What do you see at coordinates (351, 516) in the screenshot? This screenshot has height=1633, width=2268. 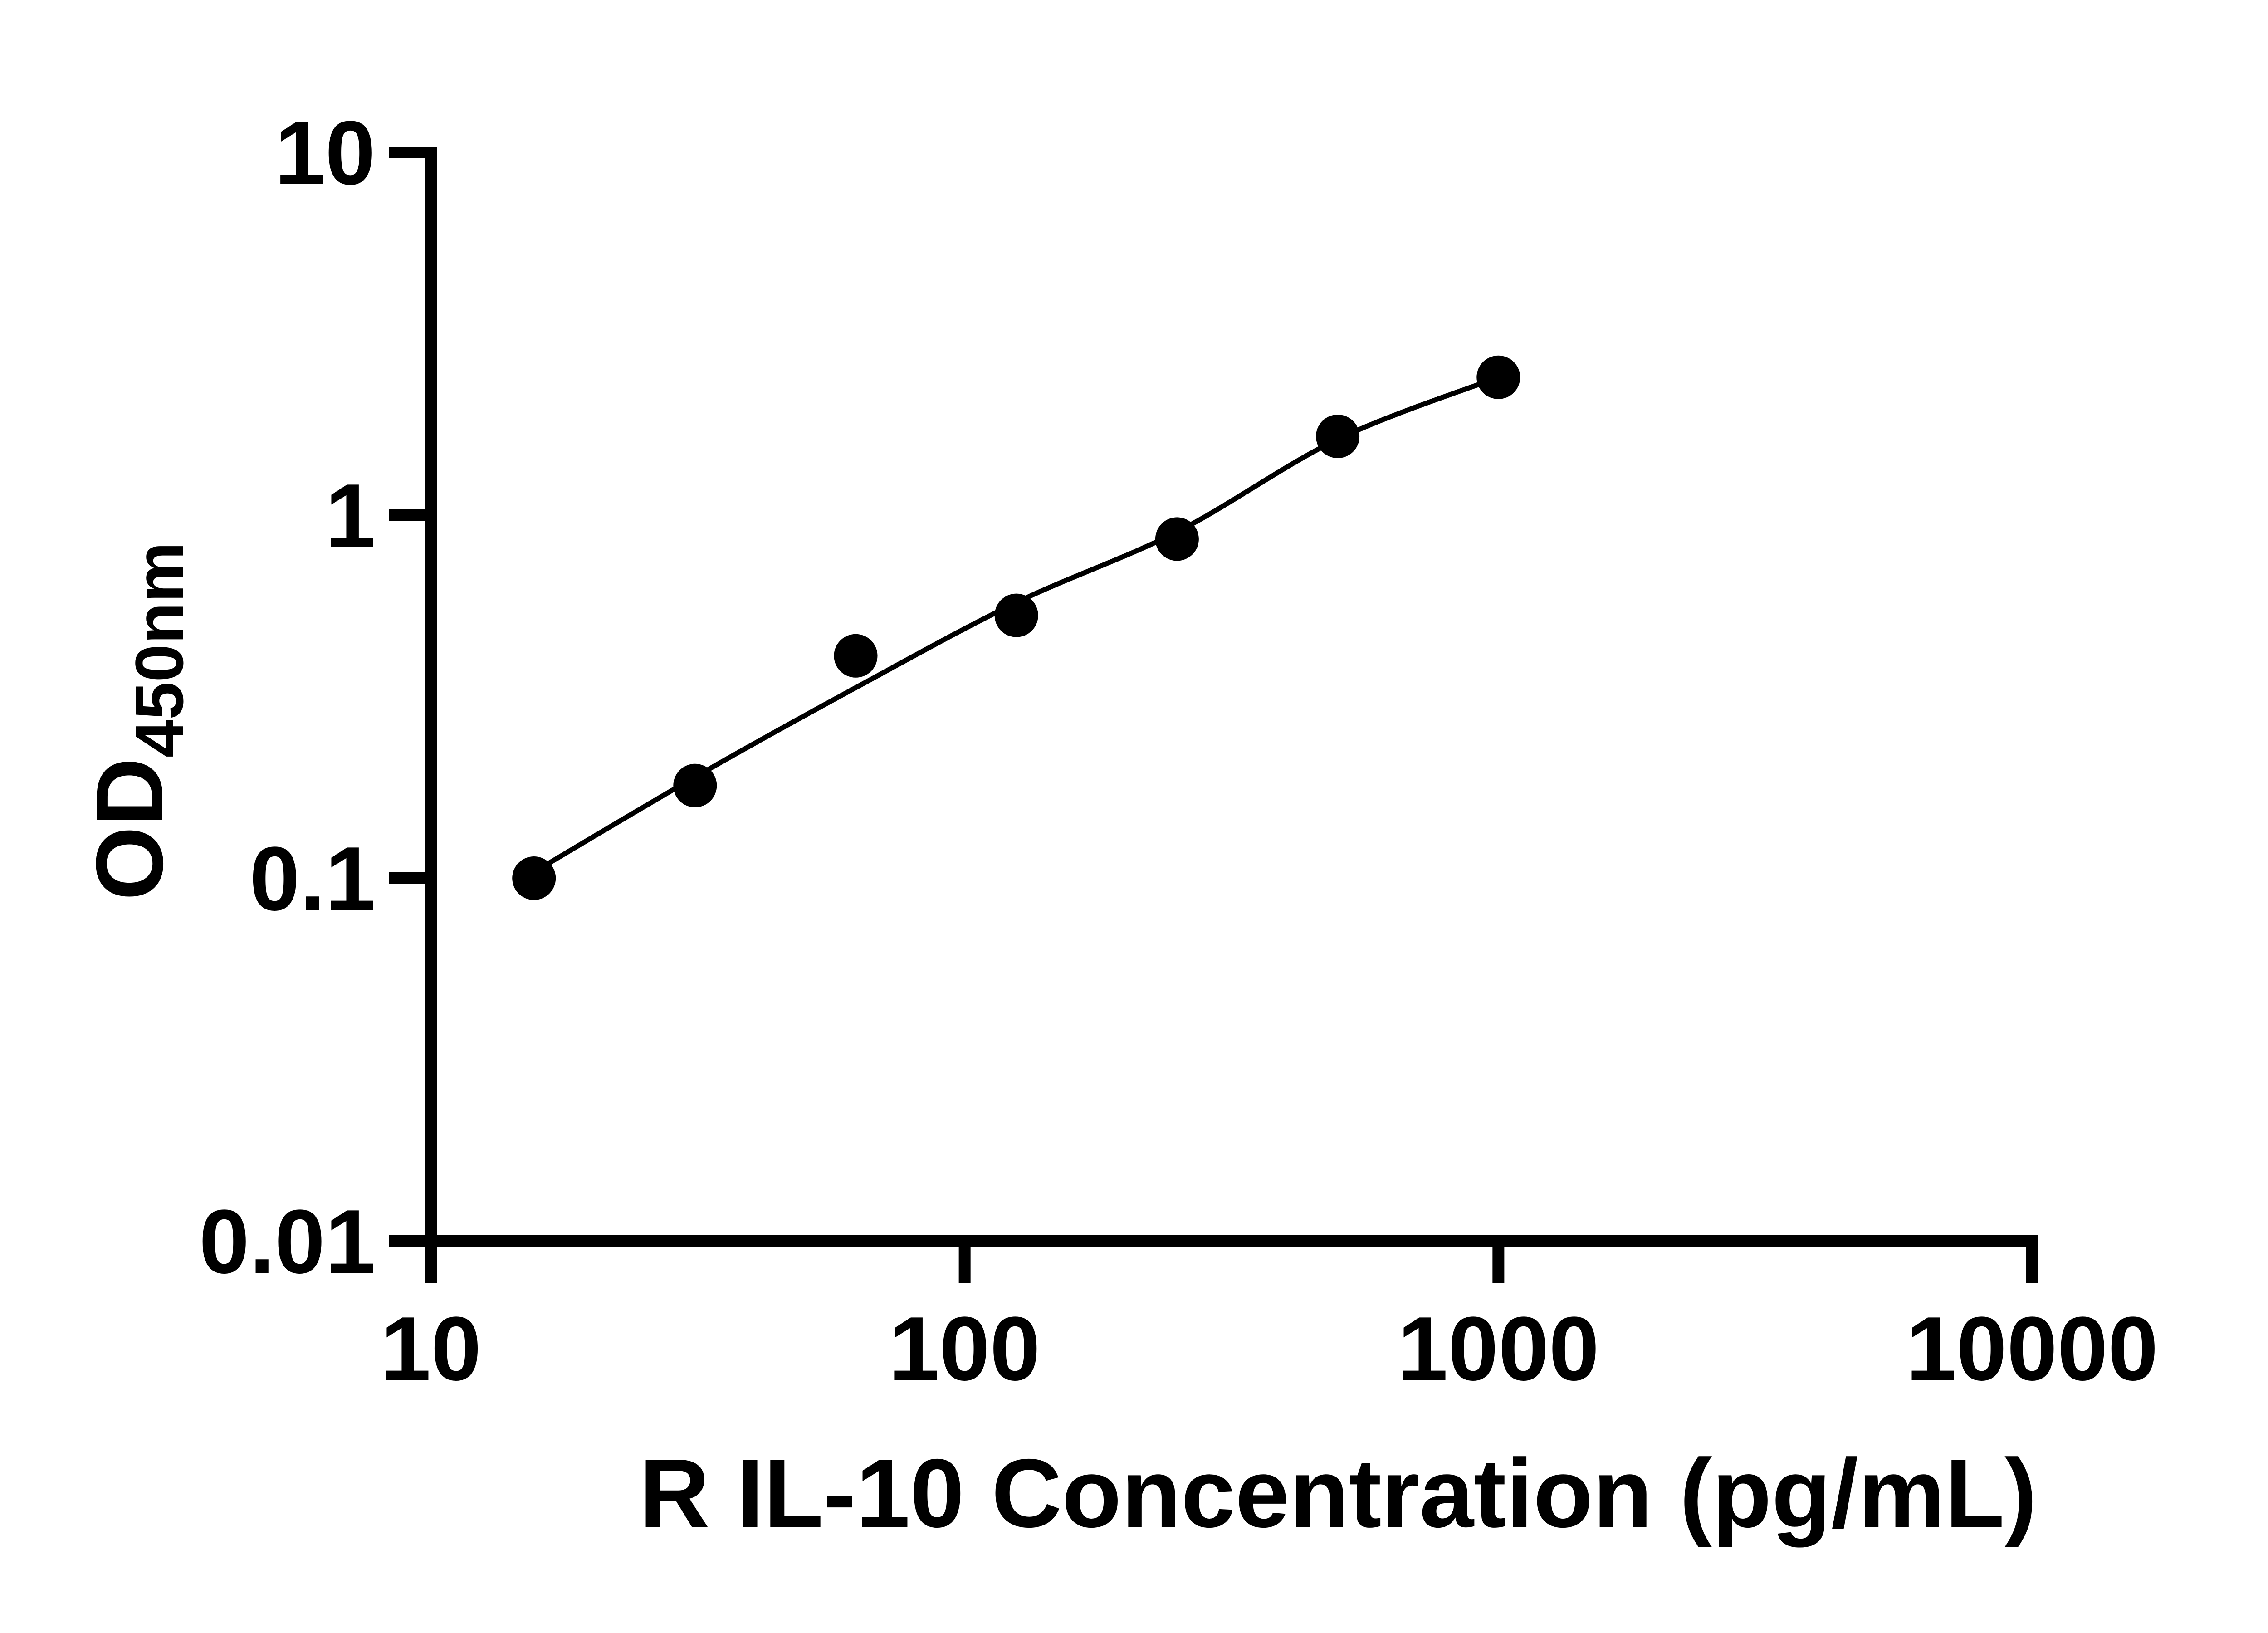 I see `y-tick-label: 1` at bounding box center [351, 516].